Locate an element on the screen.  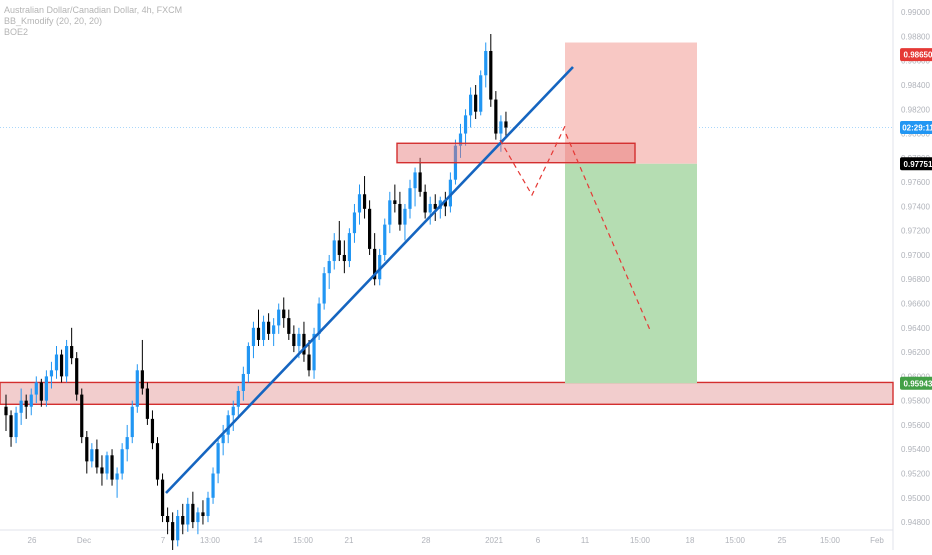
extra-legend-line: BOE2 is located at coordinates (16, 32).